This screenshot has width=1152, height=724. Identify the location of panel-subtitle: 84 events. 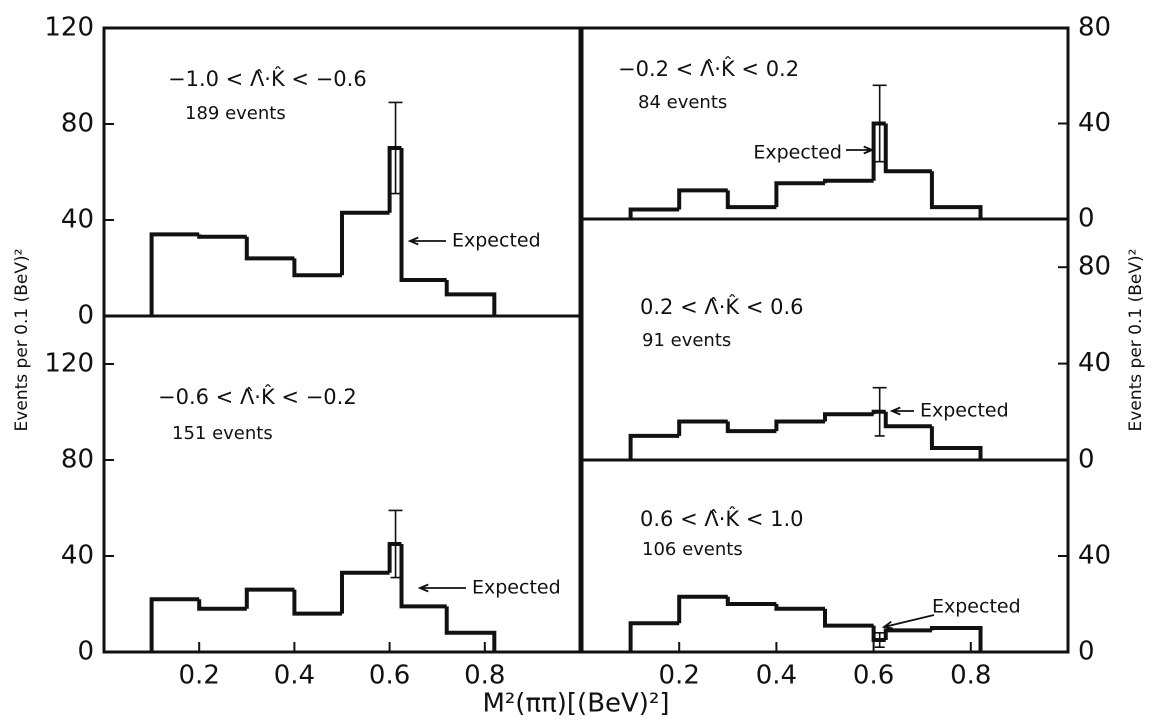
(682, 102).